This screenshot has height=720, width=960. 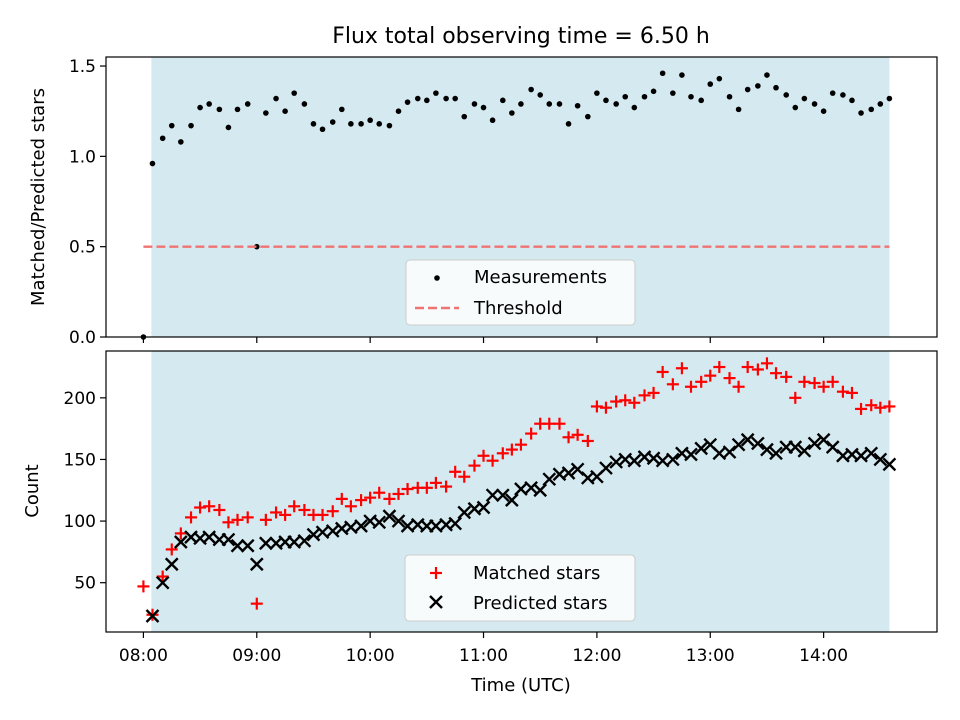 I want to click on top-legend: Measurements Threshold, so click(x=520, y=292).